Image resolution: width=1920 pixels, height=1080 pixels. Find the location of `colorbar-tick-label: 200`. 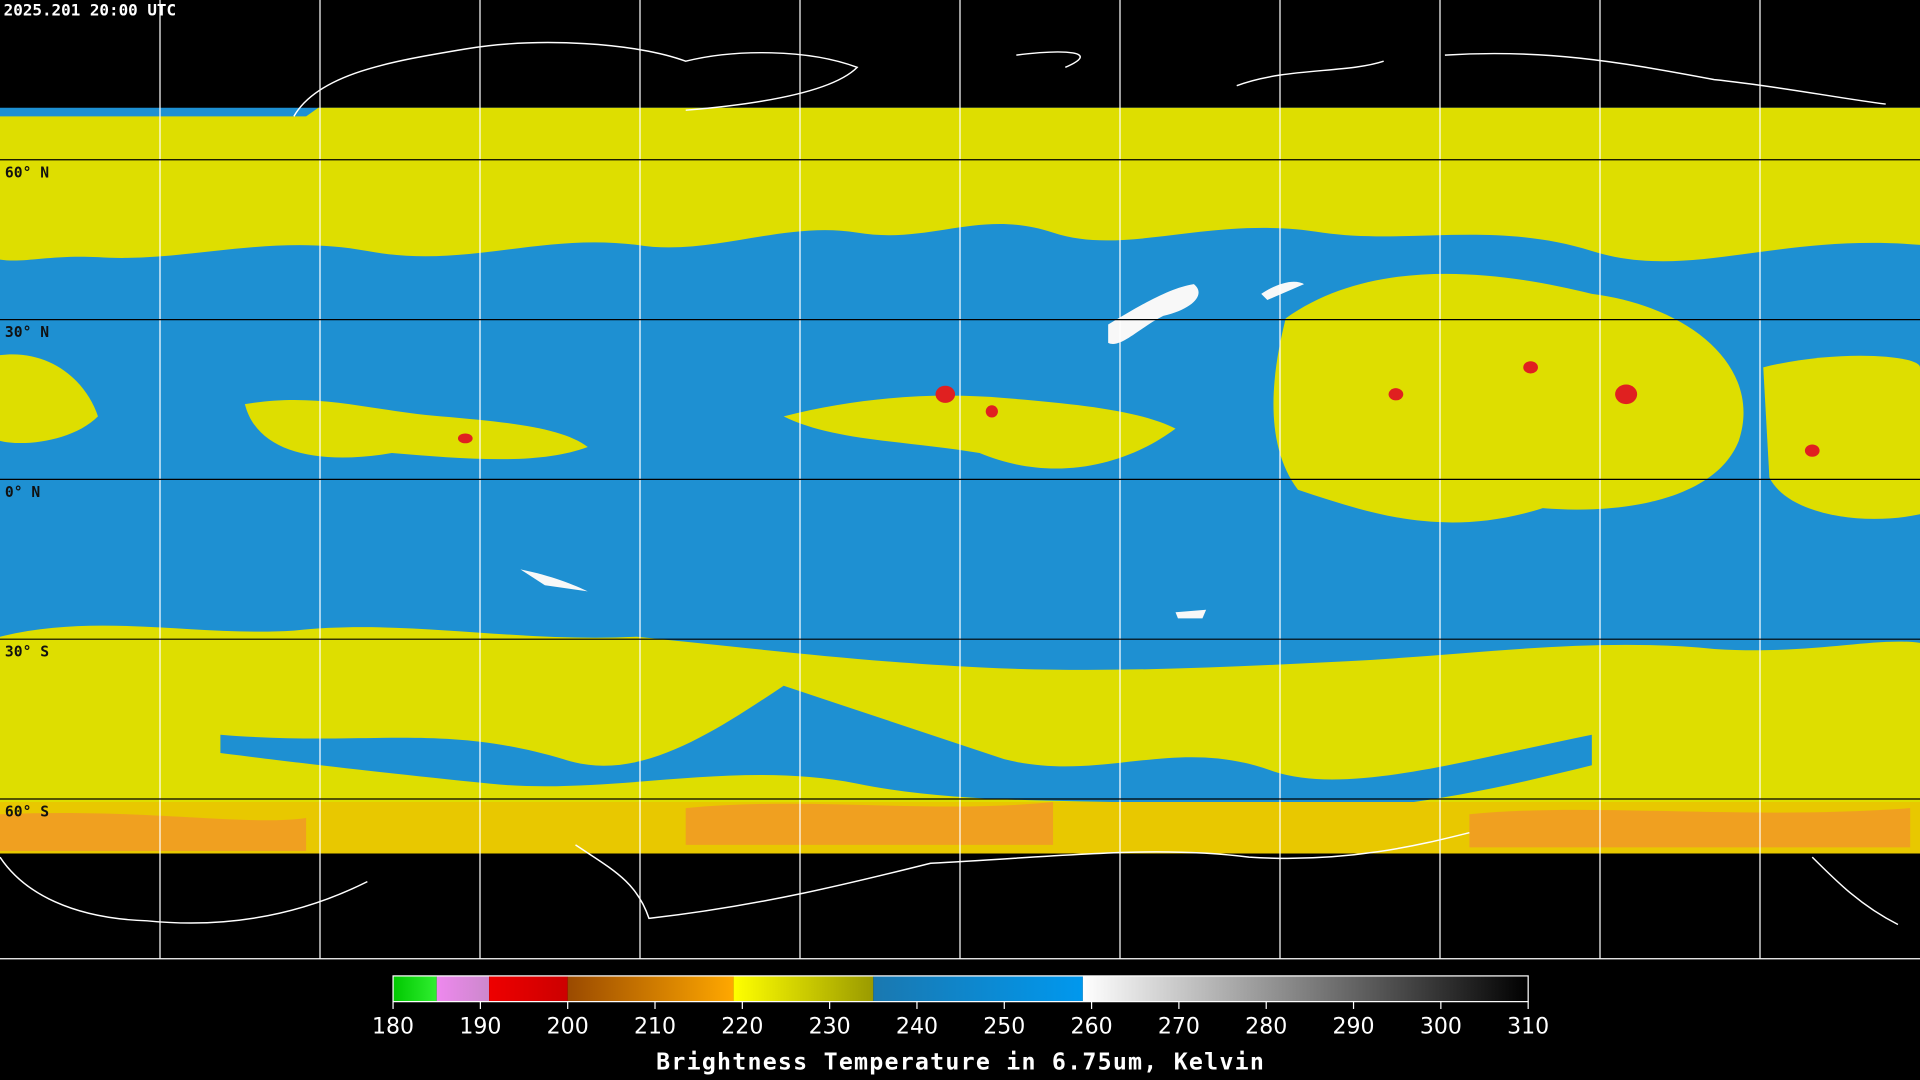

colorbar-tick-label: 200 is located at coordinates (568, 1026).